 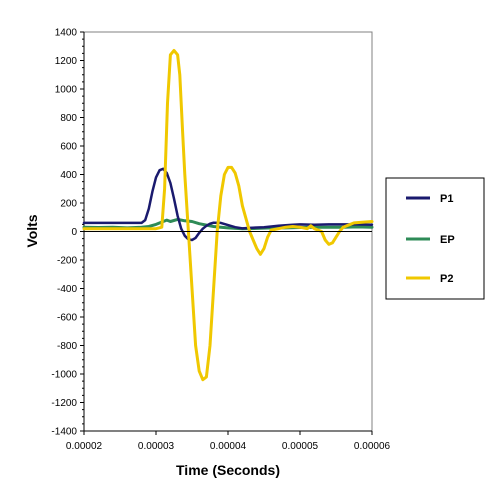 What do you see at coordinates (66, 33) in the screenshot?
I see `y-tick-label: 1400` at bounding box center [66, 33].